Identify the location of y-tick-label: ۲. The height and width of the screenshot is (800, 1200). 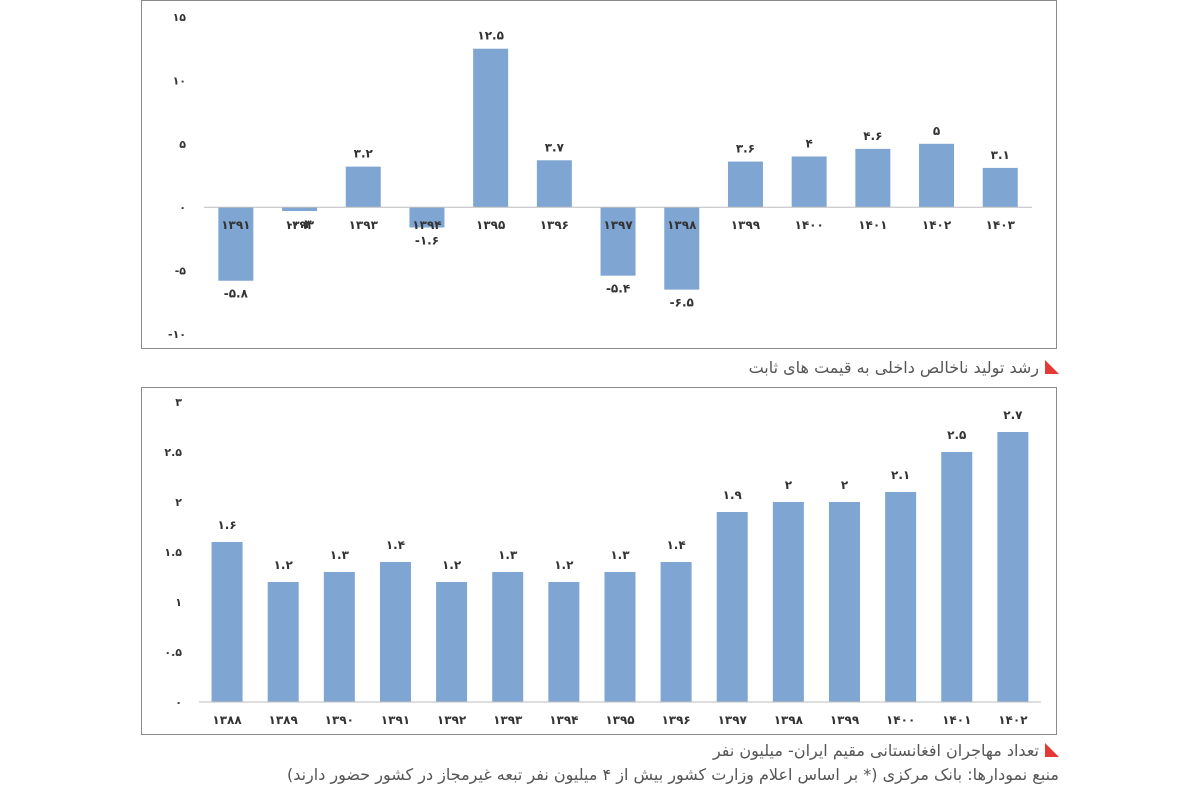
(178, 502).